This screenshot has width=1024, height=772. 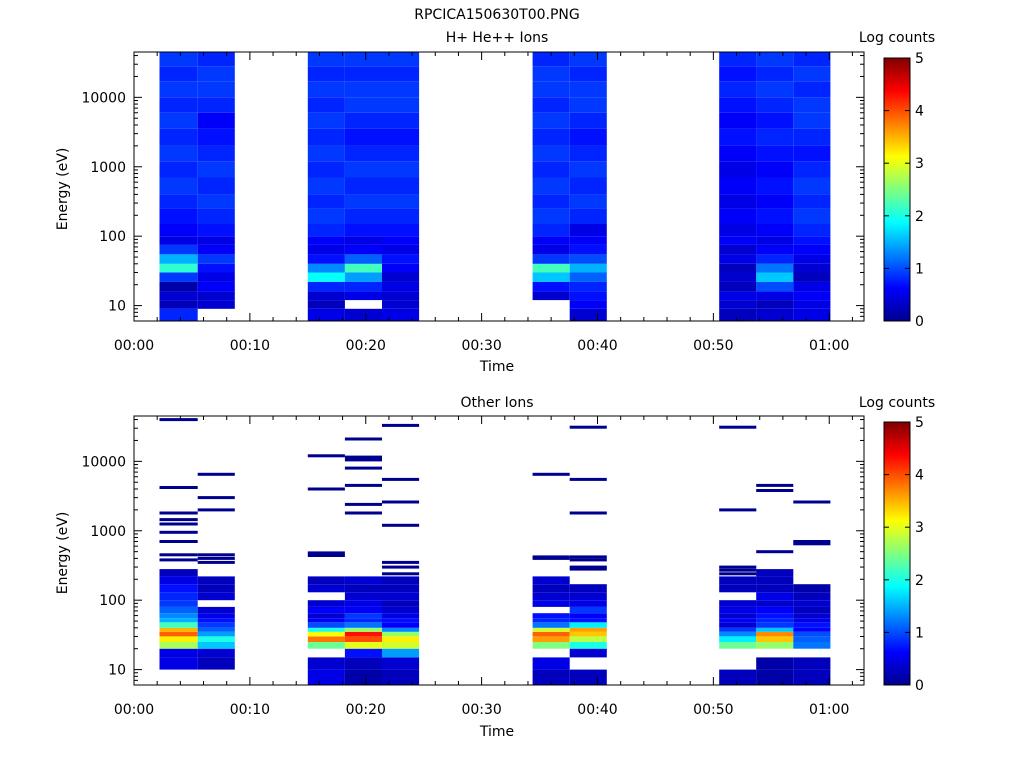 What do you see at coordinates (829, 710) in the screenshot?
I see `x-tick-label: 01:00` at bounding box center [829, 710].